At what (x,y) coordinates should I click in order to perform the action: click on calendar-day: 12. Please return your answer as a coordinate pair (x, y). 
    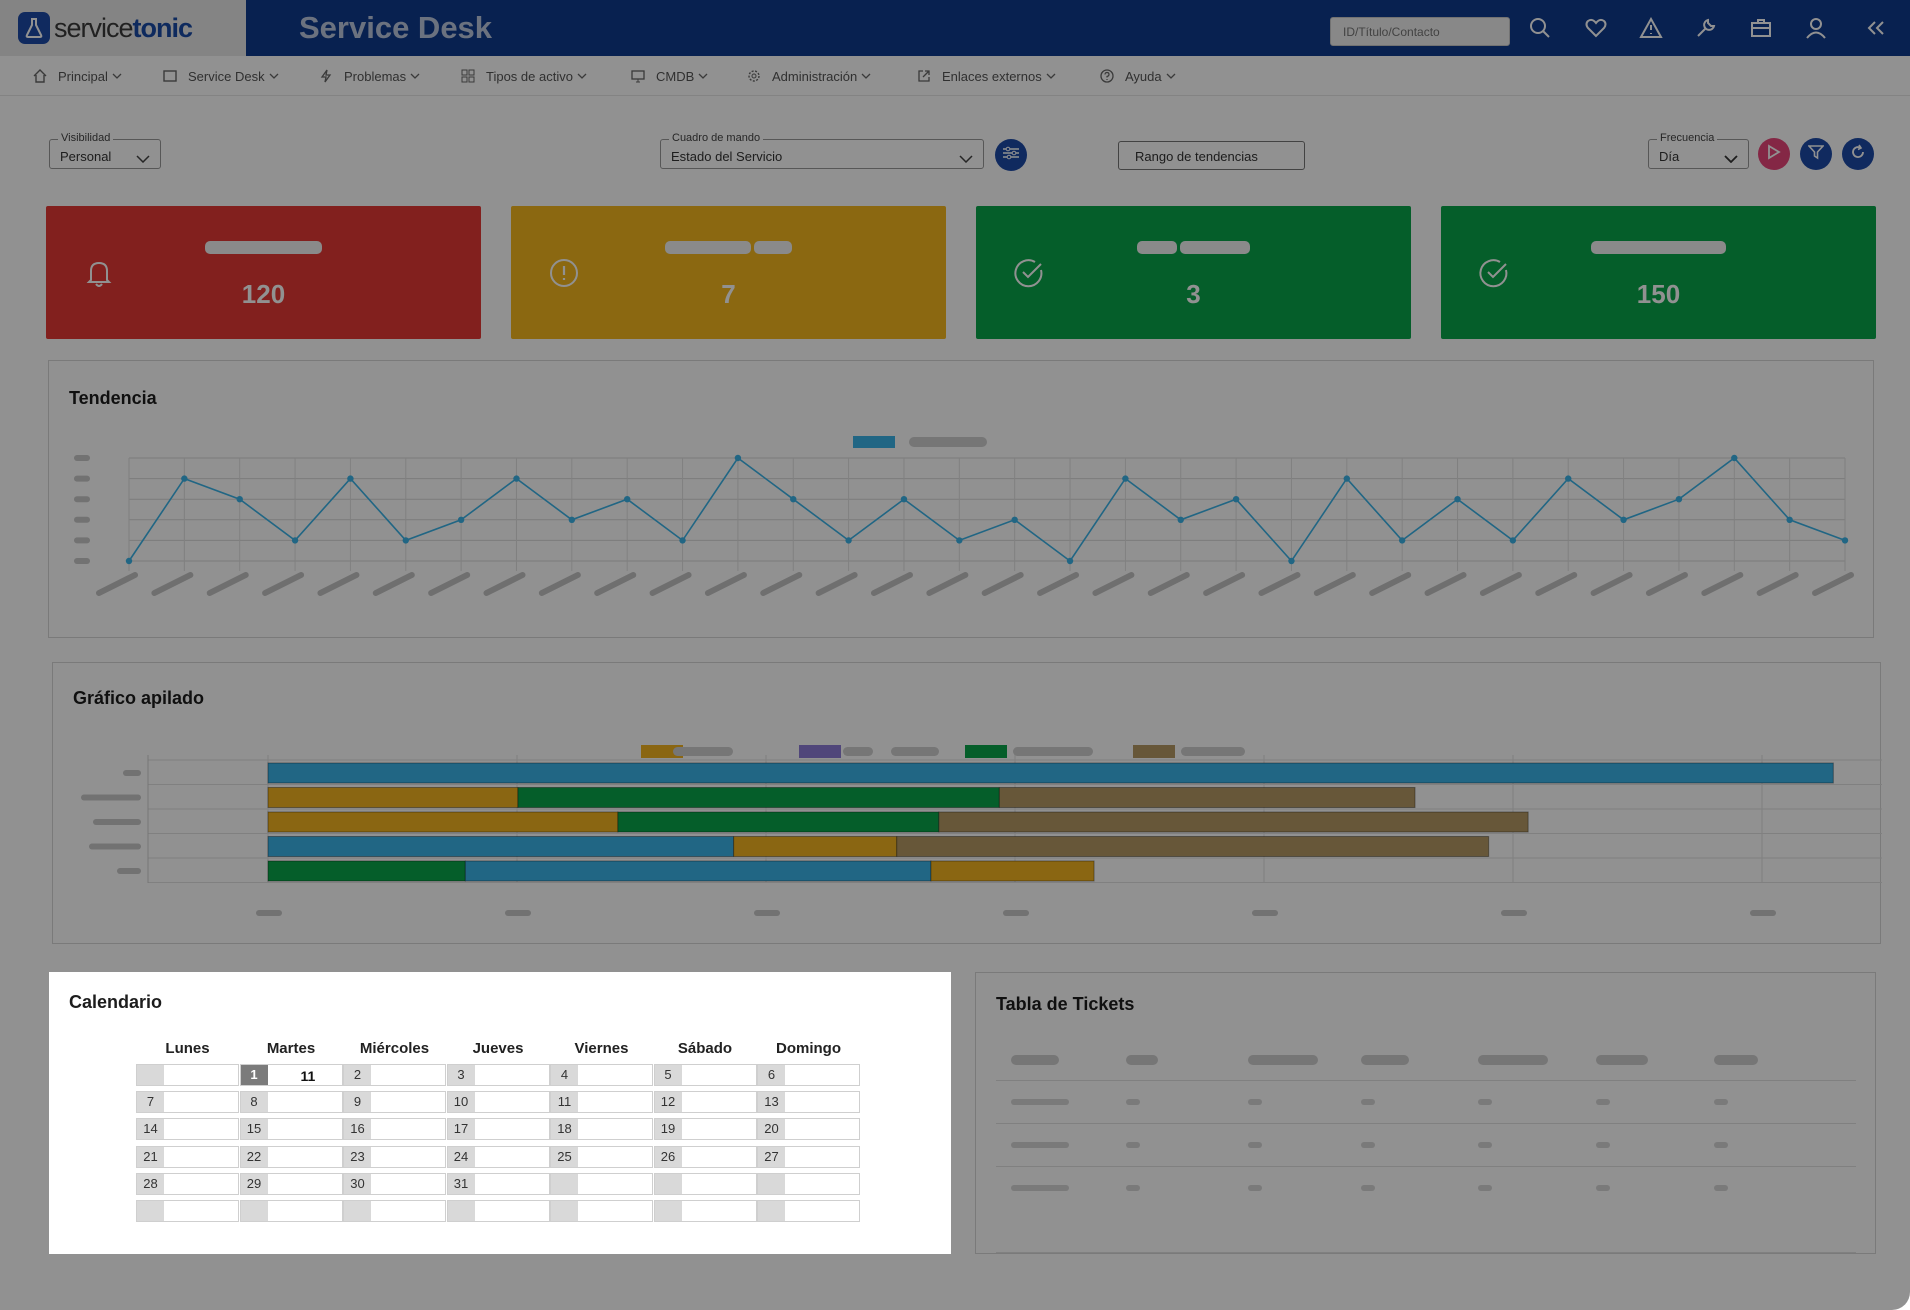
    Looking at the image, I should click on (705, 1102).